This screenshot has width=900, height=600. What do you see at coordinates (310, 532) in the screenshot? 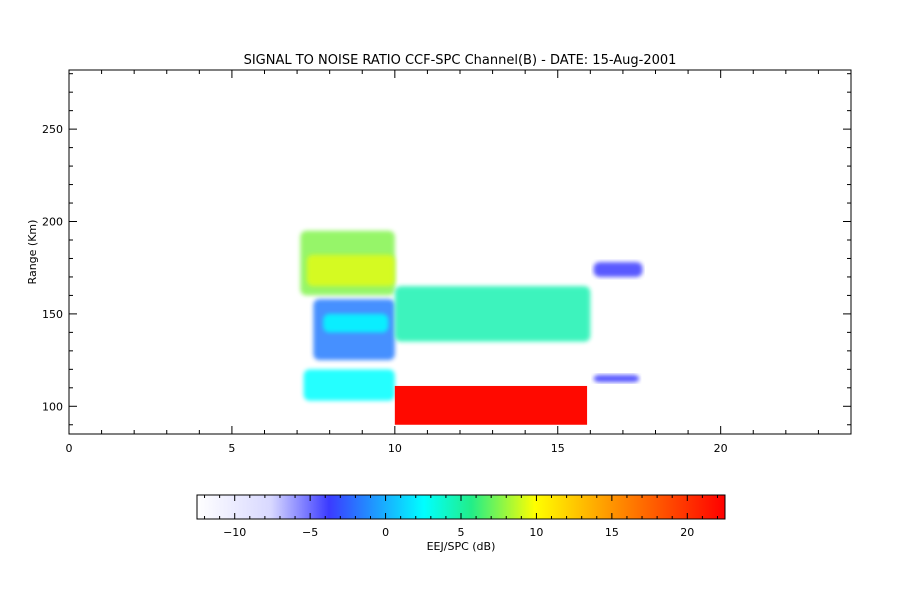
I see `colorbar-tick-label: −5` at bounding box center [310, 532].